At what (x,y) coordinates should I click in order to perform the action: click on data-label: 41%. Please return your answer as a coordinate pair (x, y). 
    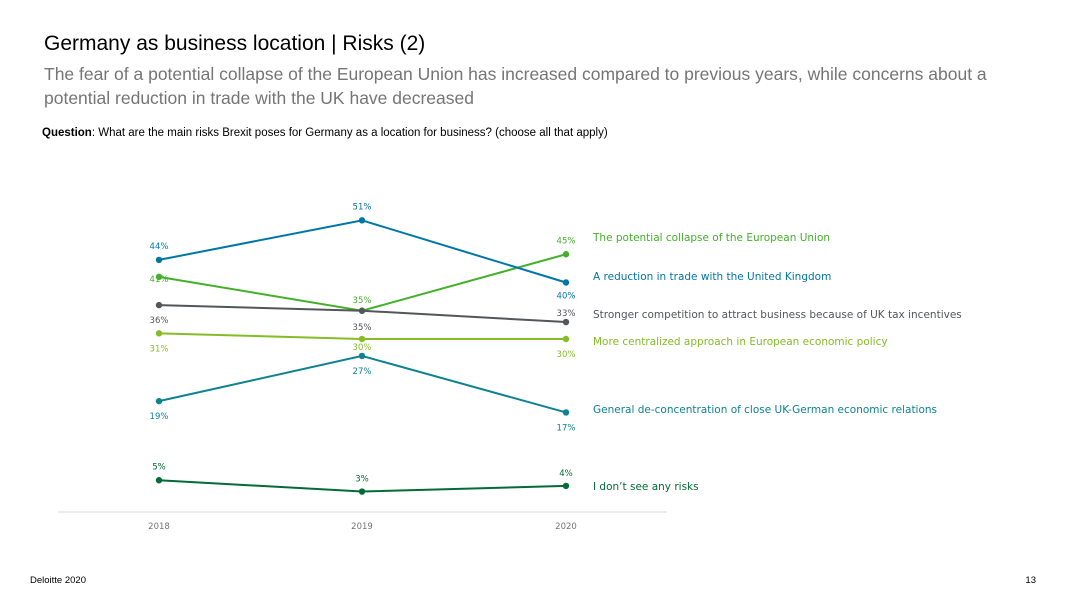
    Looking at the image, I should click on (159, 280).